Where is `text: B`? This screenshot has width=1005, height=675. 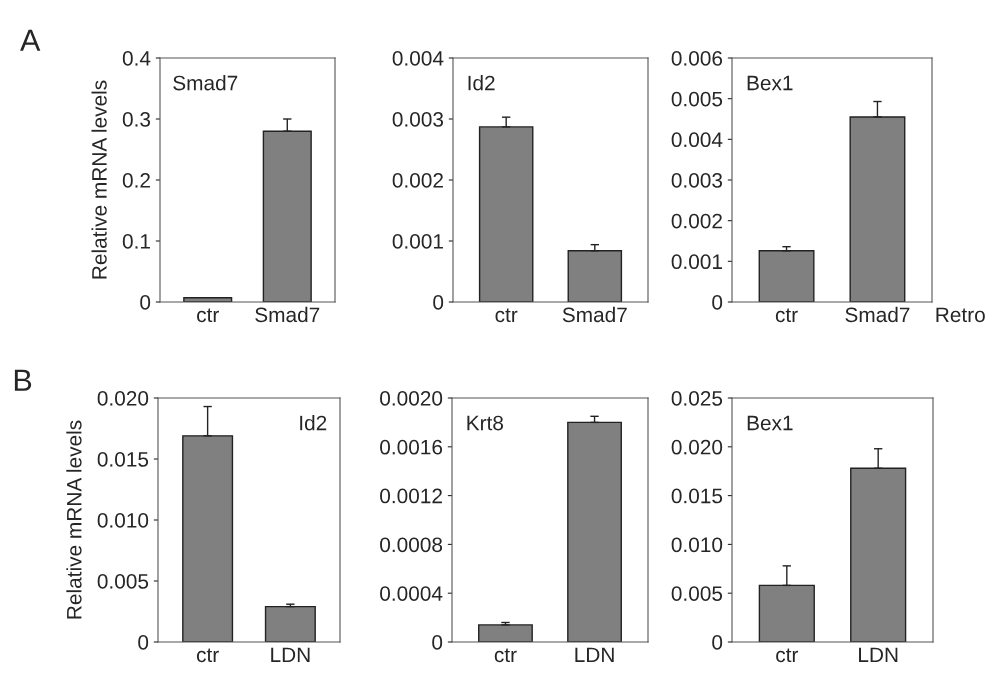
text: B is located at coordinates (23, 380).